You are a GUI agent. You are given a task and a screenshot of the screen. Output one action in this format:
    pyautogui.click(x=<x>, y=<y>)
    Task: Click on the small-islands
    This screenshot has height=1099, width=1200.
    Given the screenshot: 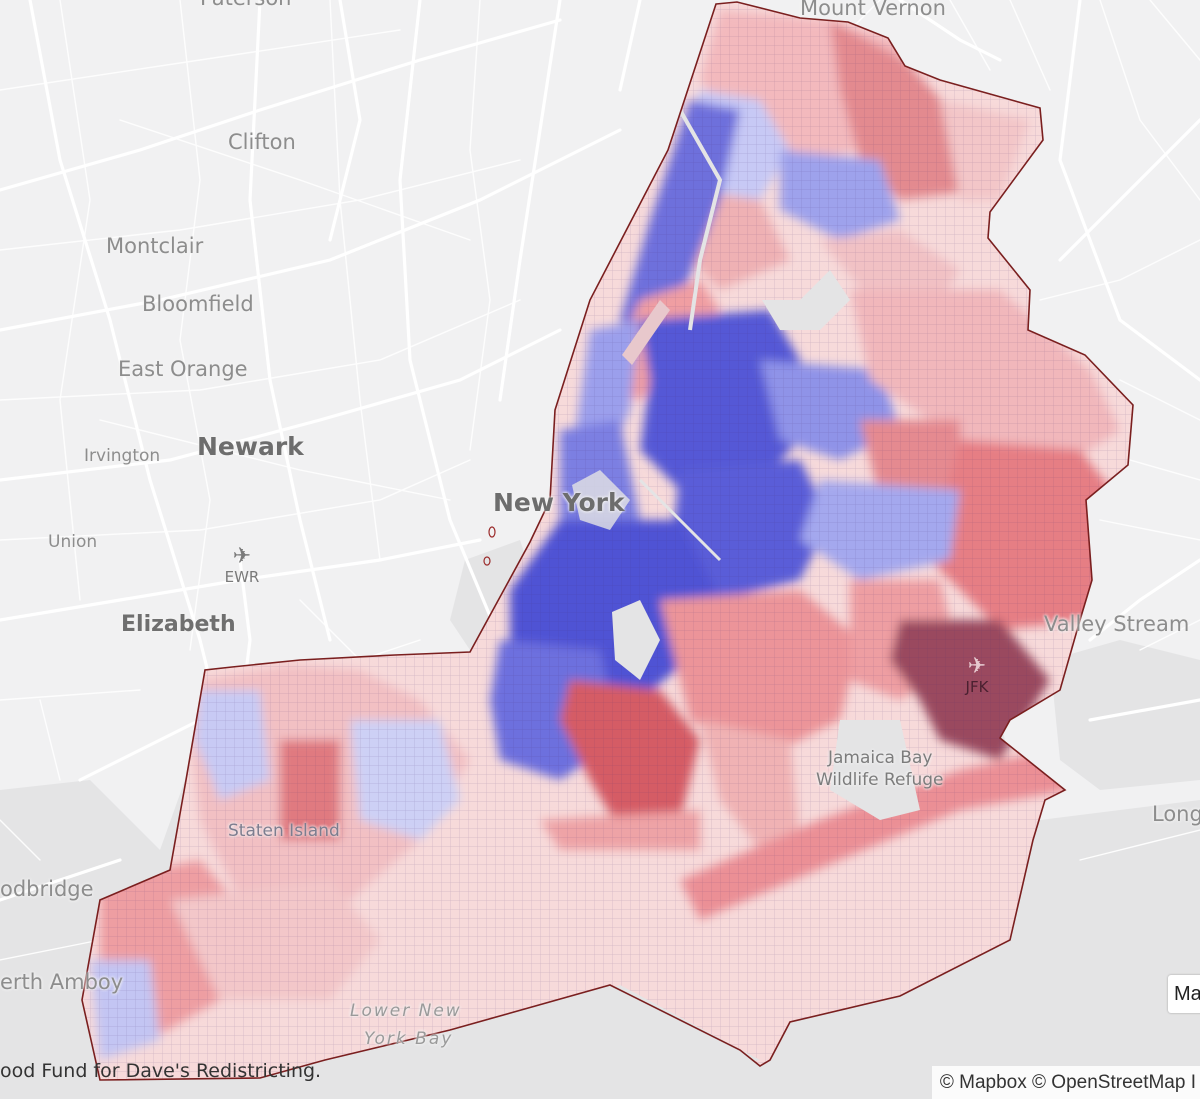 What is the action you would take?
    pyautogui.click(x=489, y=546)
    